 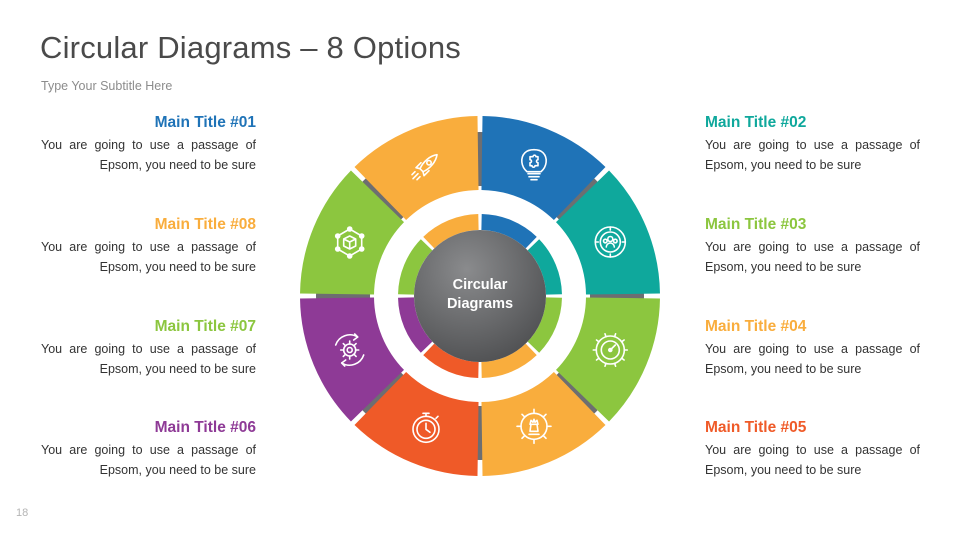 I want to click on option-title-03: Main Title #03, so click(x=756, y=224).